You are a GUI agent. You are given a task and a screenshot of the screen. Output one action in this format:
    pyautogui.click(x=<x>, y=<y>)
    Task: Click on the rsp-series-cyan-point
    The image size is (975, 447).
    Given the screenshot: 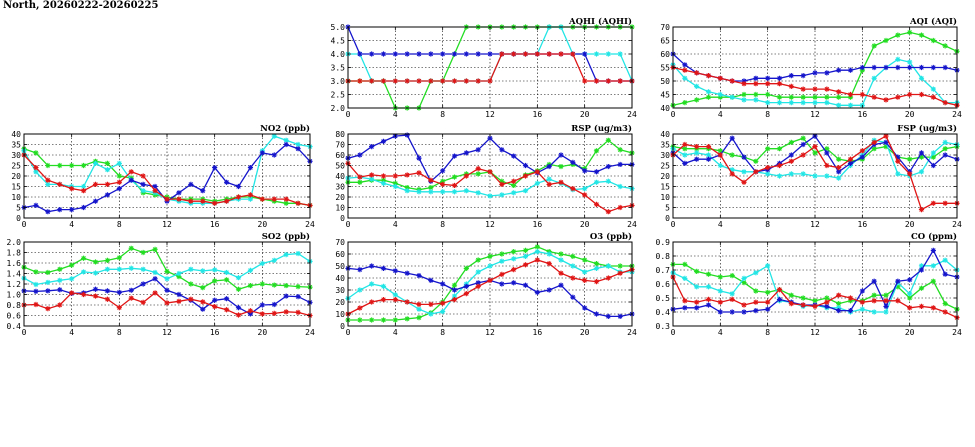 What is the action you would take?
    pyautogui.click(x=395, y=186)
    